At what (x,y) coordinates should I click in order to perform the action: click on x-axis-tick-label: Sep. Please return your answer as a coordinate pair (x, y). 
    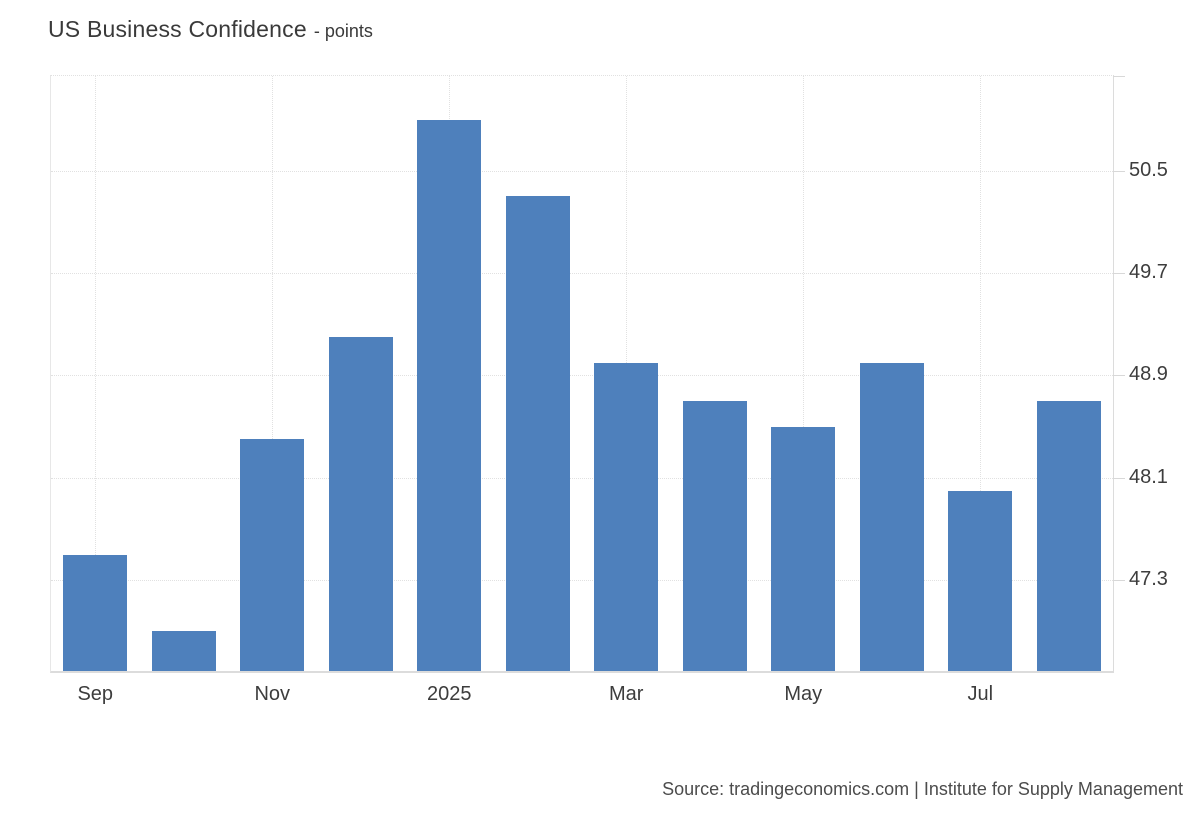
    Looking at the image, I should click on (95, 694).